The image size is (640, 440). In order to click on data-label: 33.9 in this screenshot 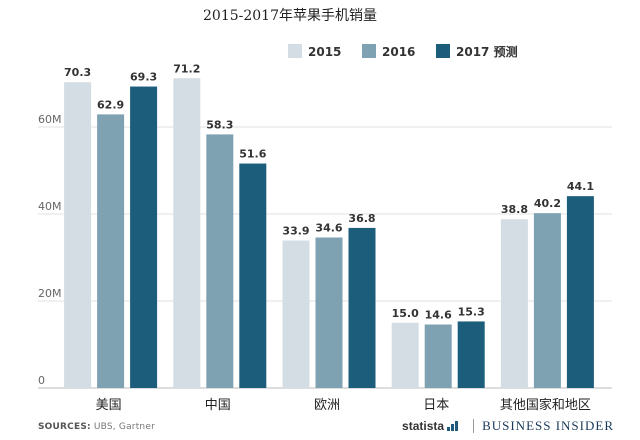, I will do `click(295, 231)`.